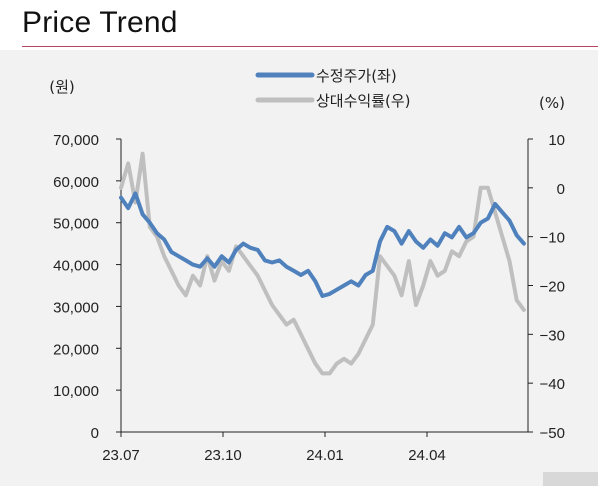  What do you see at coordinates (121, 455) in the screenshot?
I see `x-tick-label: 23.07` at bounding box center [121, 455].